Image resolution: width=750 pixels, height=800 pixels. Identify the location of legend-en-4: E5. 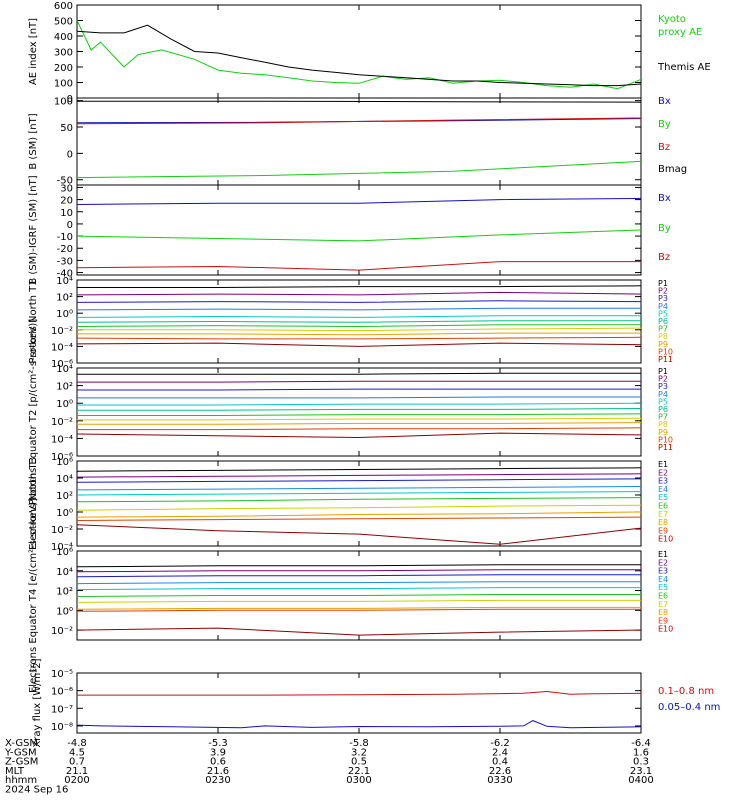
(663, 497).